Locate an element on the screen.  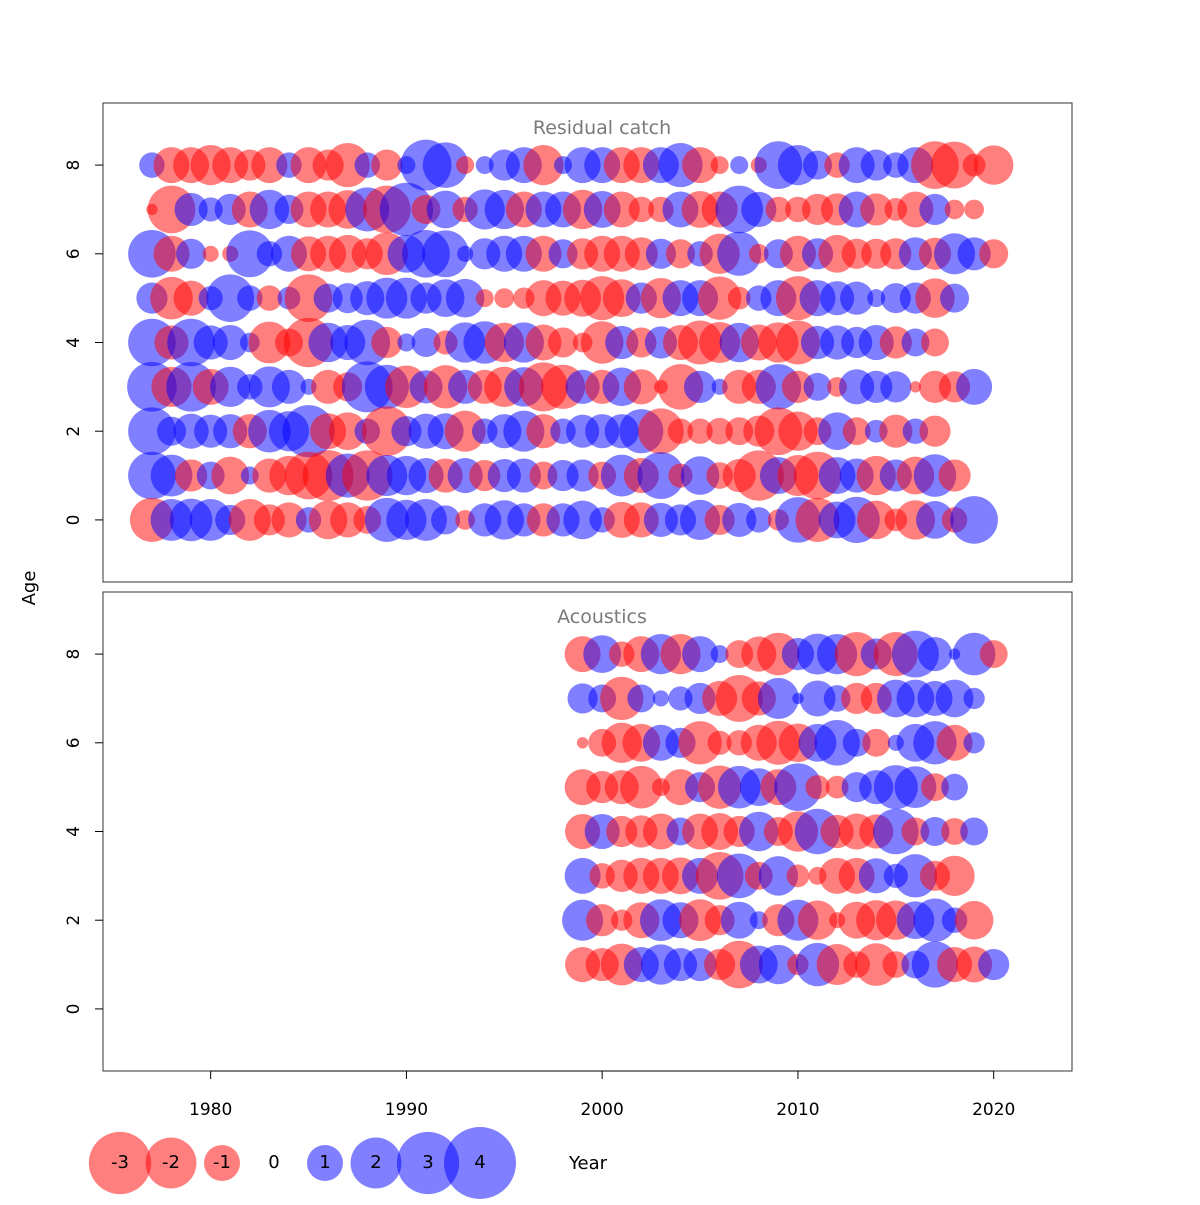
y-tick-label: 2 is located at coordinates (74, 920).